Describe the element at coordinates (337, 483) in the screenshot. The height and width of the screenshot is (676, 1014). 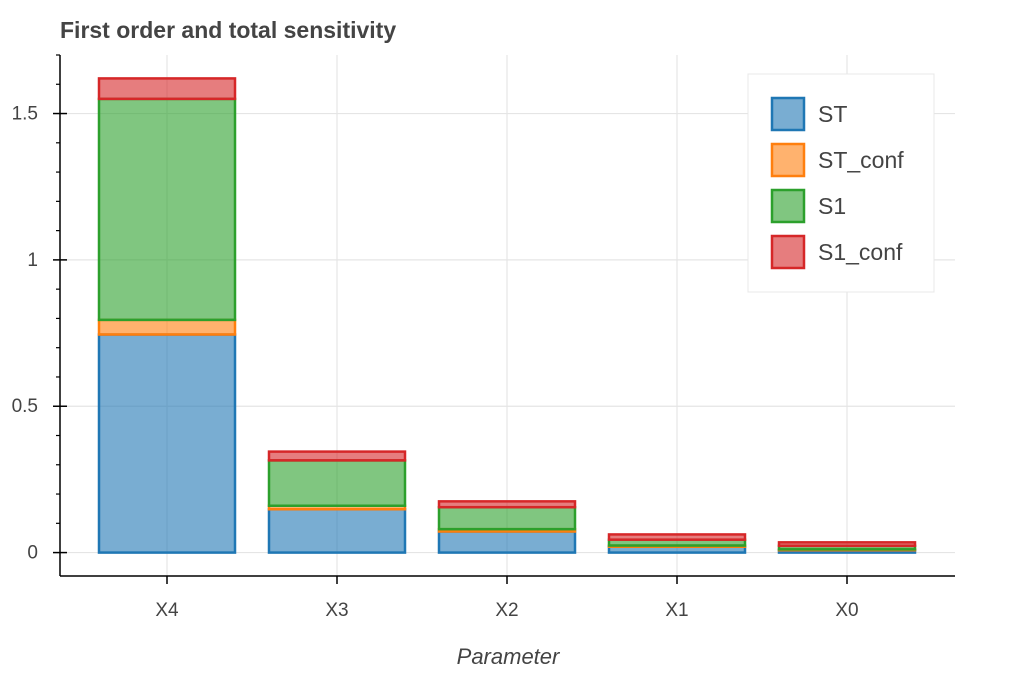
I see `bar-s1-x3` at that location.